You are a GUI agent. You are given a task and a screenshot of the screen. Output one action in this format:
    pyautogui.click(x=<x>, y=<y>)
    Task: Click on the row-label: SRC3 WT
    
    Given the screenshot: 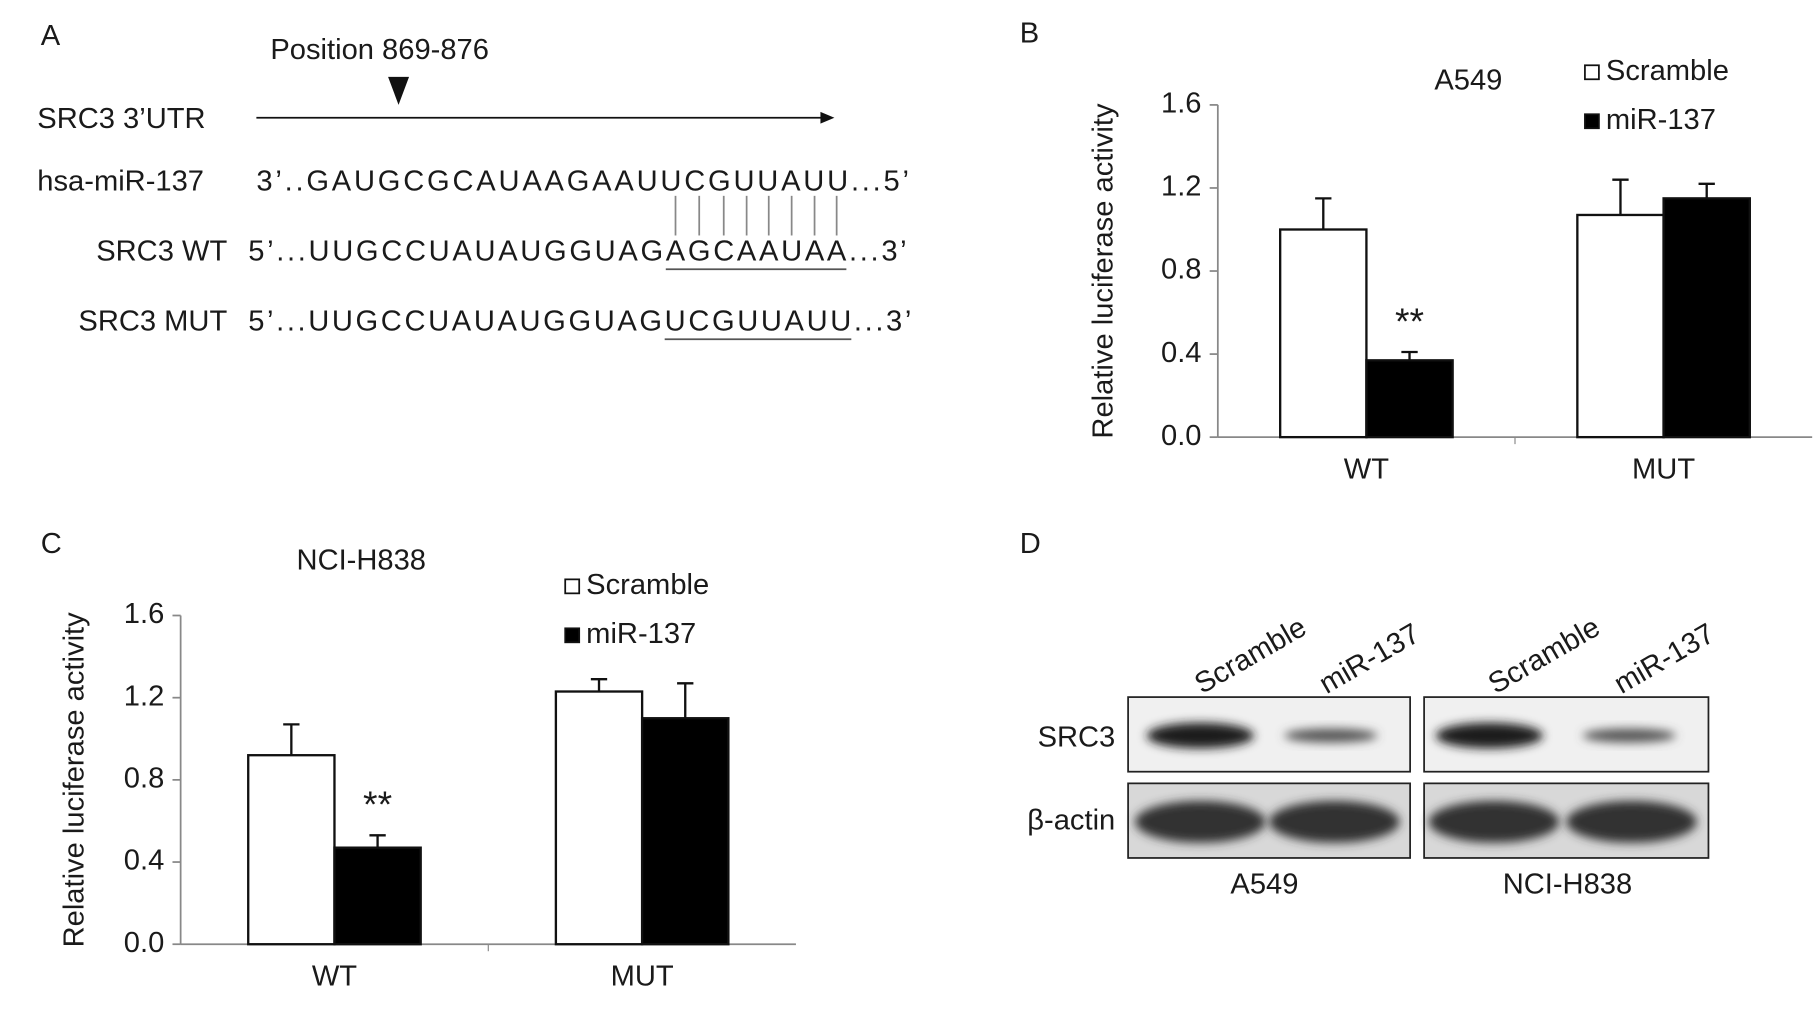 What is the action you would take?
    pyautogui.click(x=161, y=252)
    